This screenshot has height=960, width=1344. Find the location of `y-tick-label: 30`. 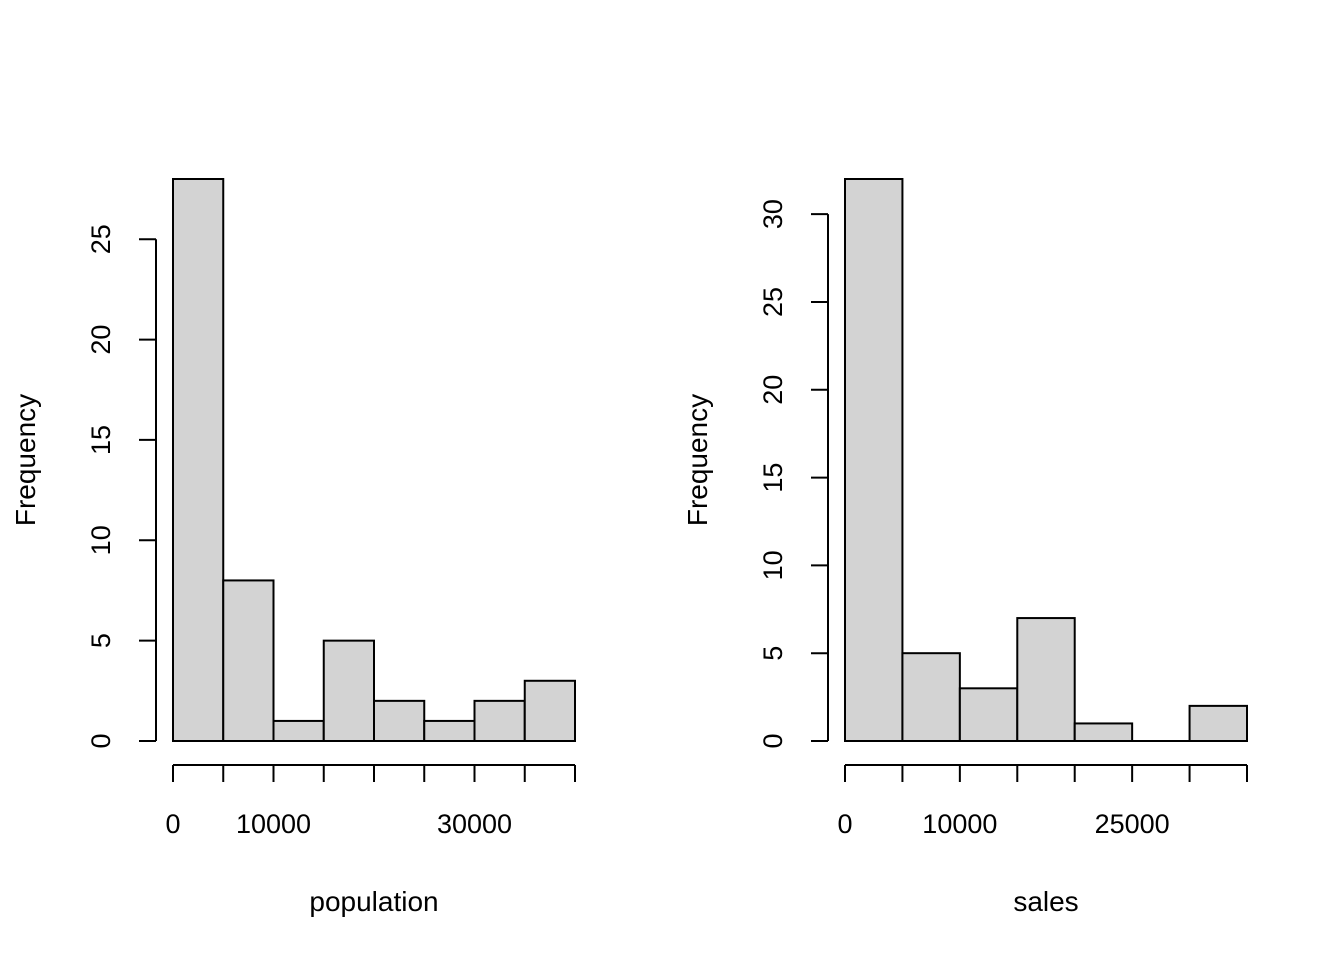

y-tick-label: 30 is located at coordinates (773, 214).